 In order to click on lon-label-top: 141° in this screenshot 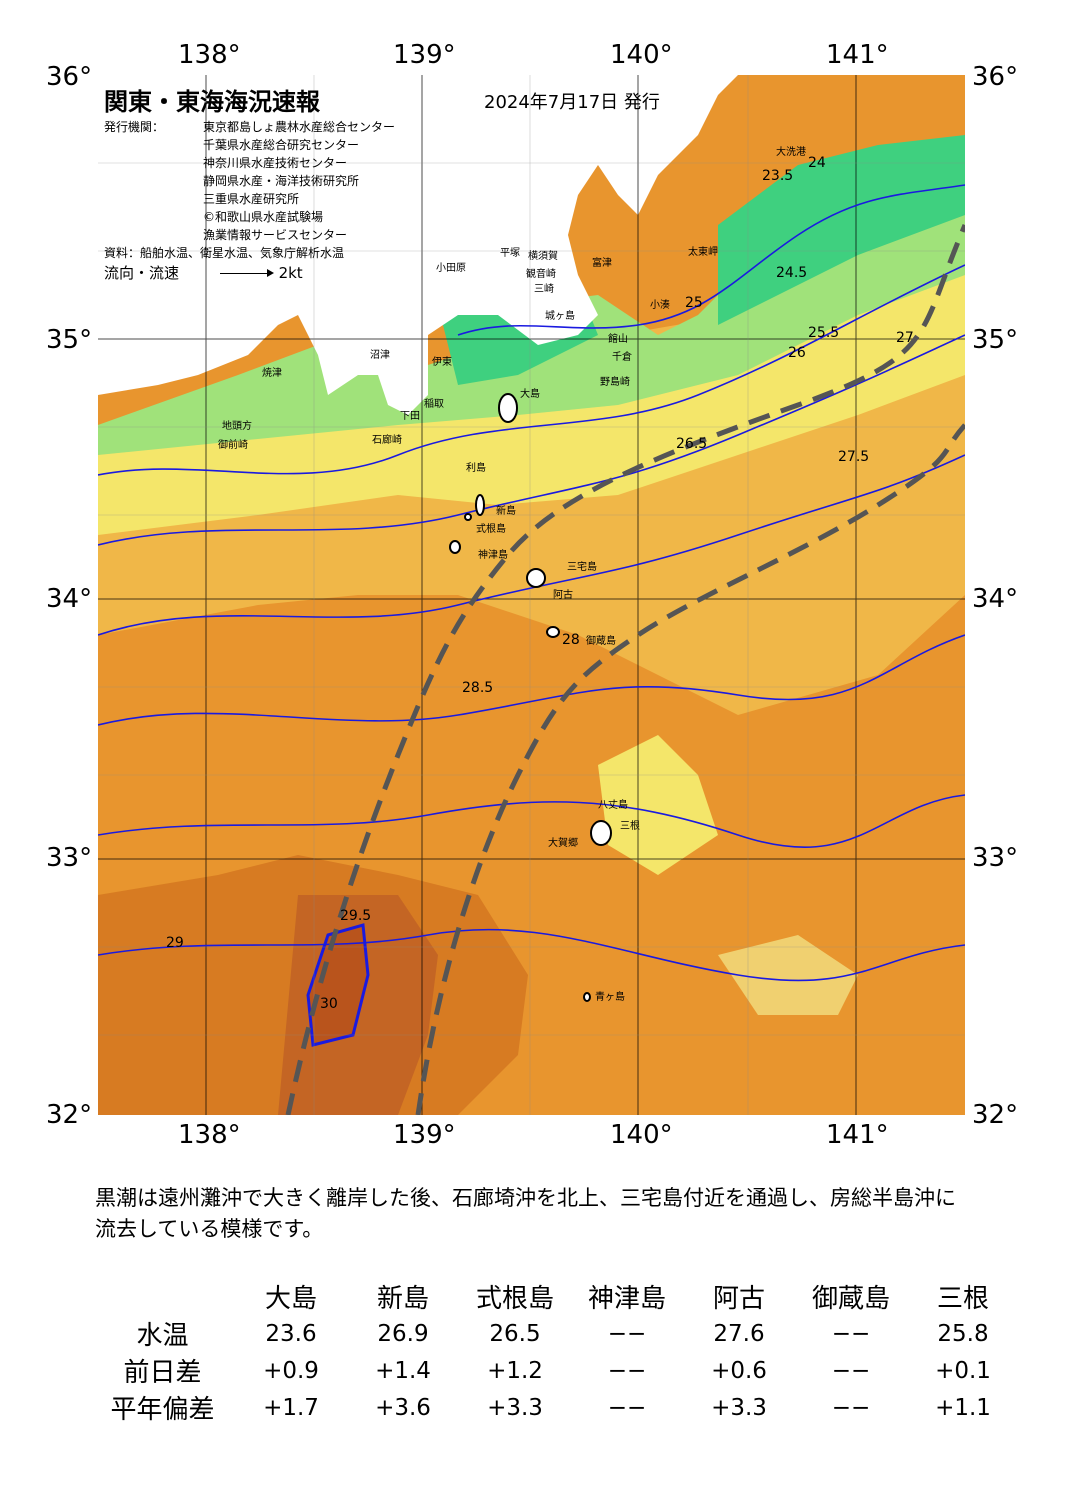, I will do `click(857, 55)`.